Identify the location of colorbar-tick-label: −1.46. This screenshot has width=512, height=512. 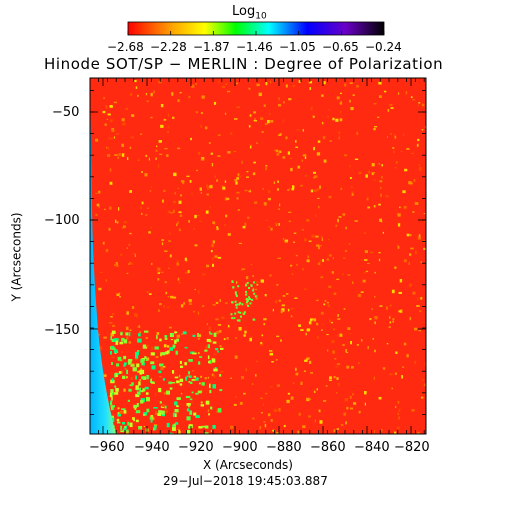
(254, 47).